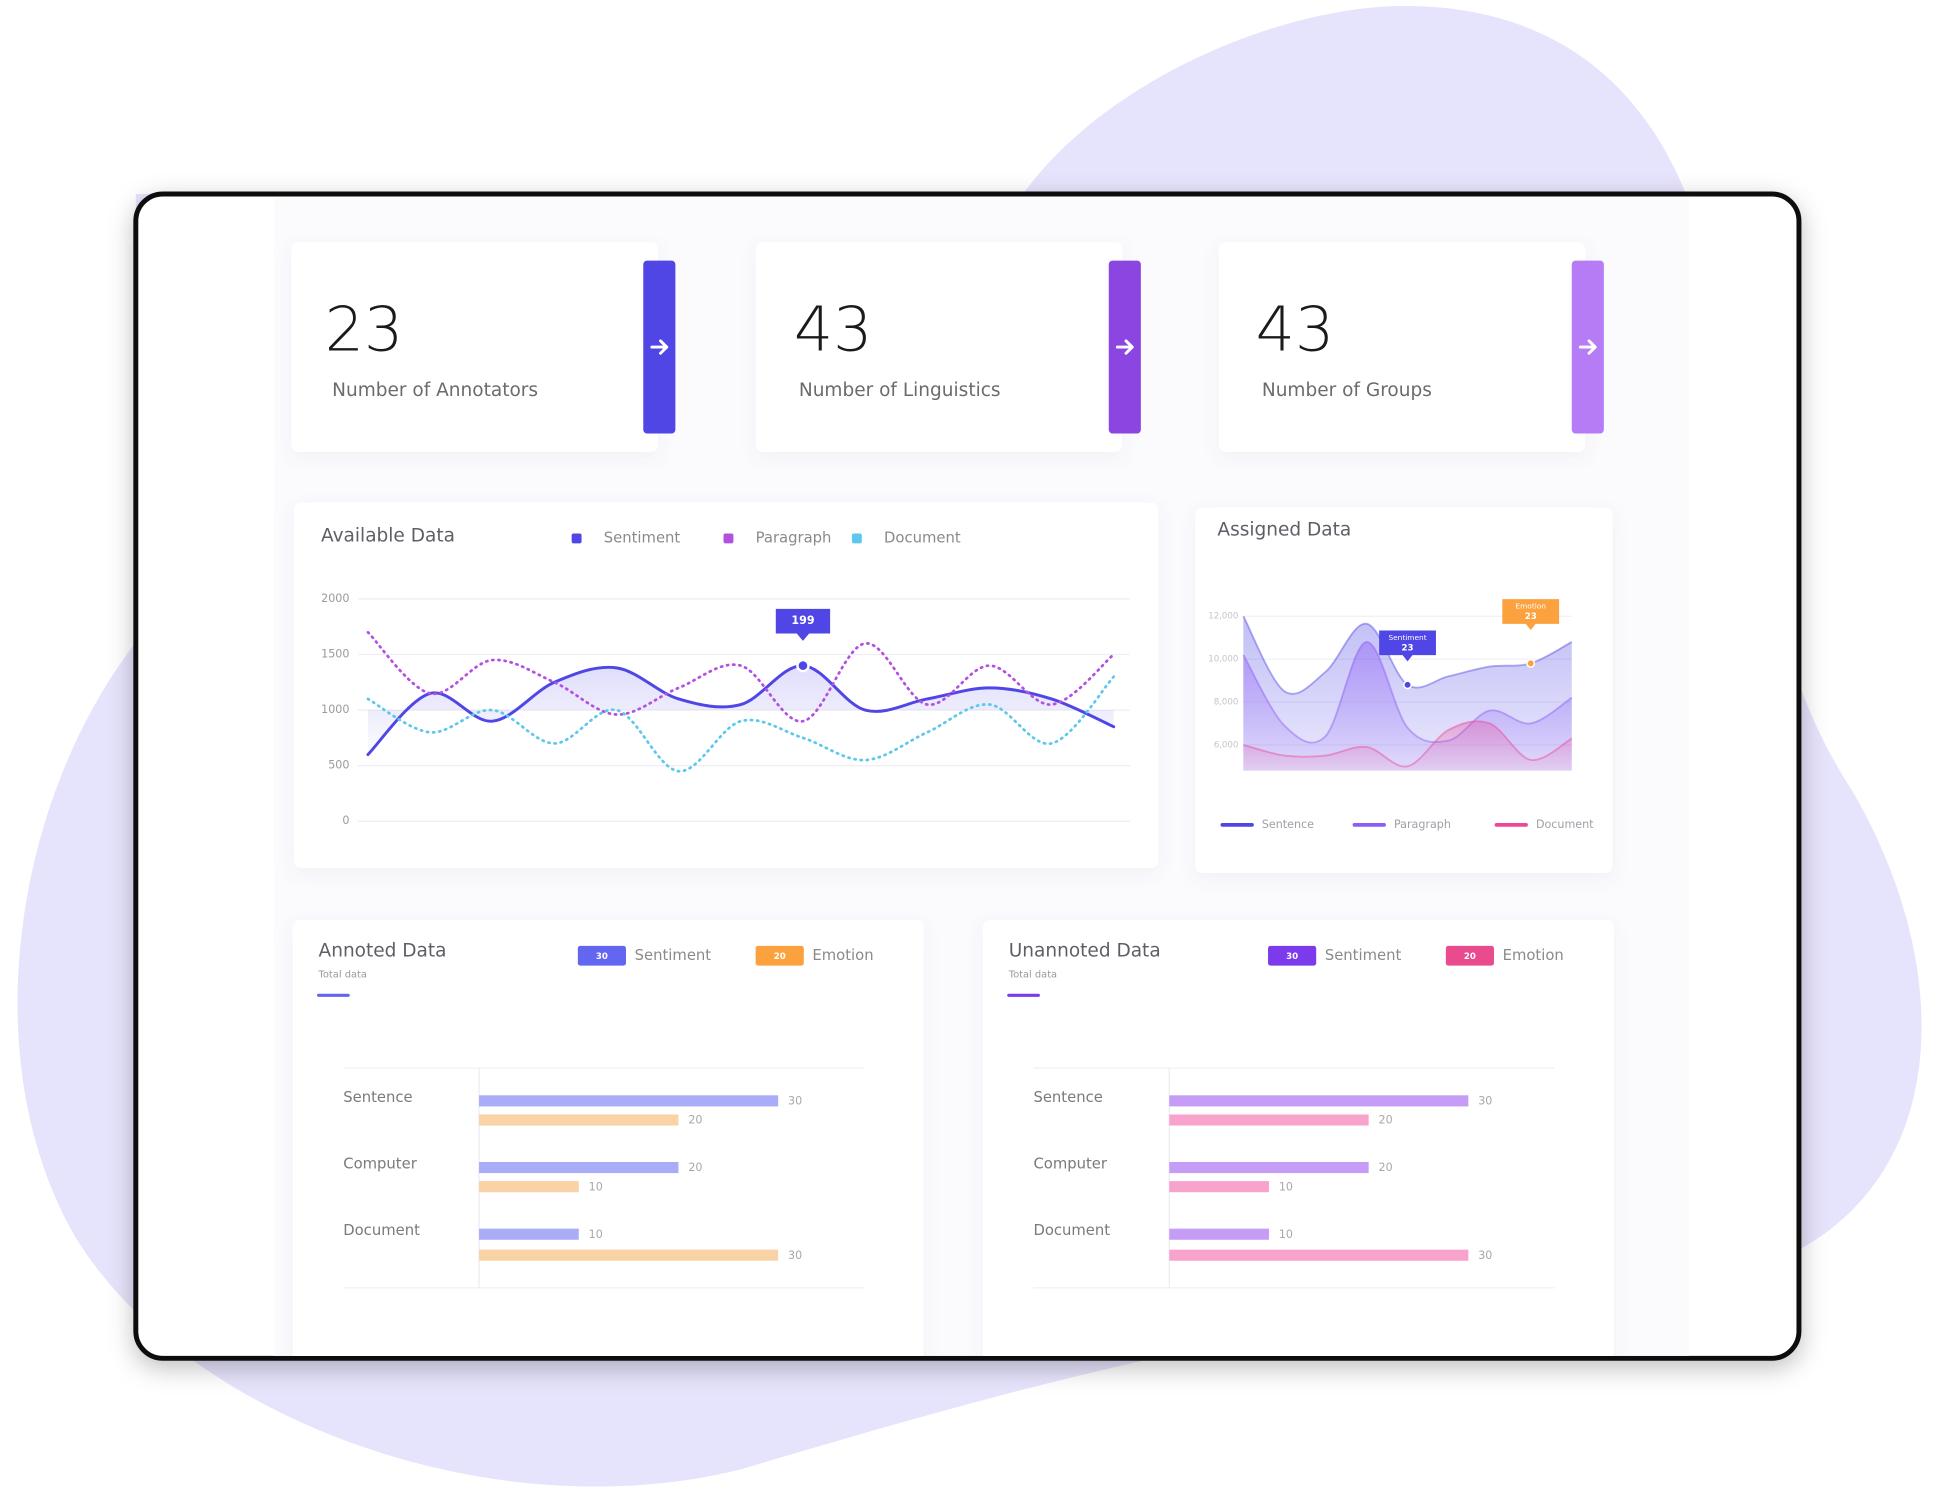  Describe the element at coordinates (335, 709) in the screenshot. I see `y-tick-label: 1000` at that location.